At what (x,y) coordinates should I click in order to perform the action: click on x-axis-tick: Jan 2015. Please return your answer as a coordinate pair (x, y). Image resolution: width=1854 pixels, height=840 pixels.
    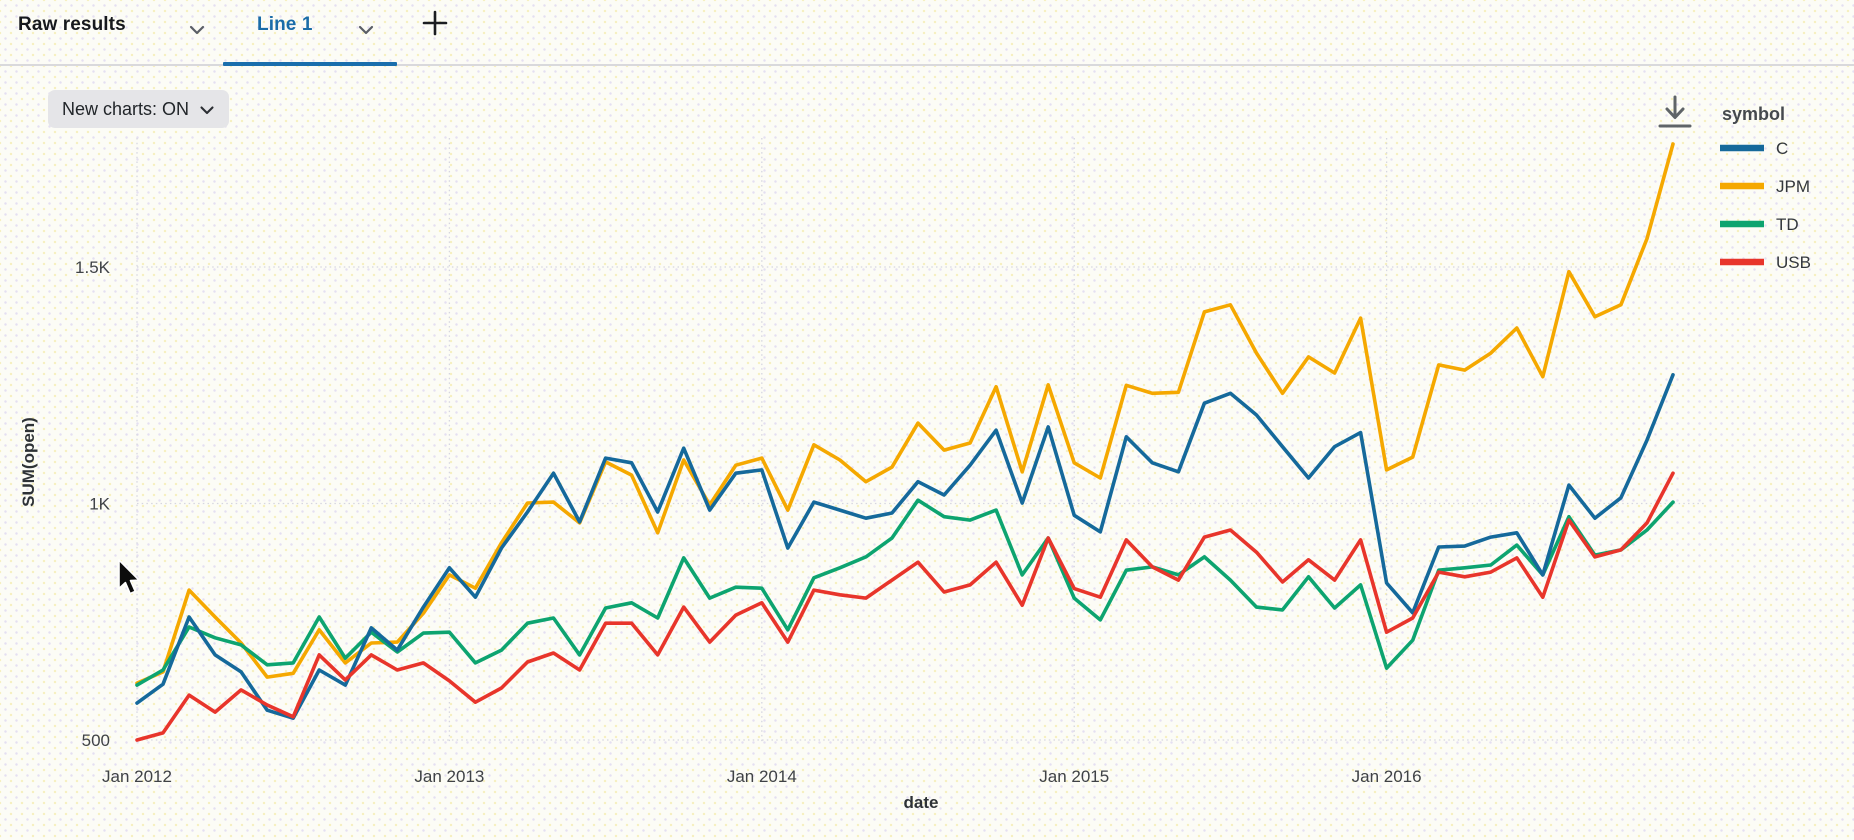
    Looking at the image, I should click on (1074, 776).